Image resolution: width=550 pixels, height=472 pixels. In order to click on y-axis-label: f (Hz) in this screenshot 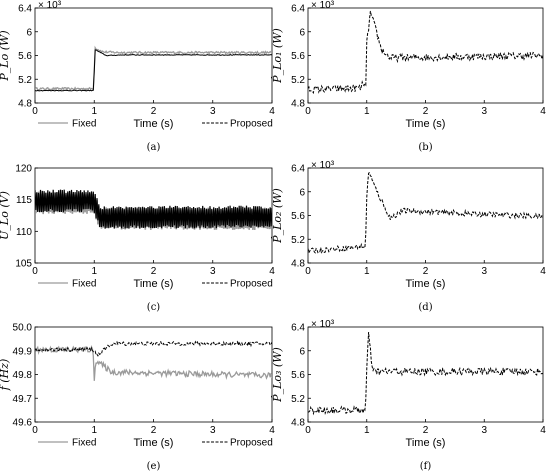, I will do `click(5, 375)`.